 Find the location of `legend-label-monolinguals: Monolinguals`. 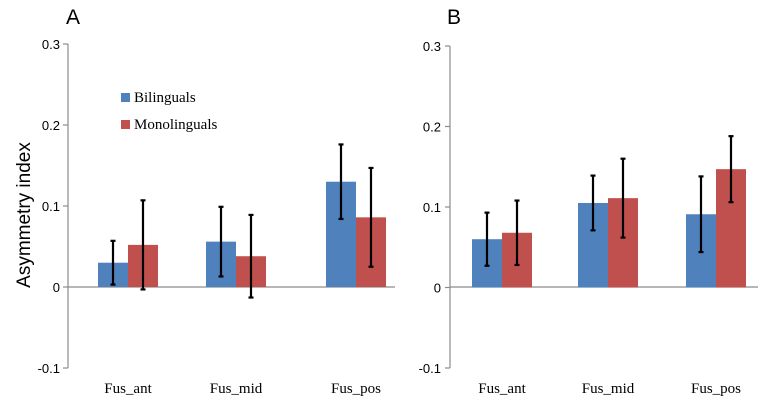

legend-label-monolinguals: Monolinguals is located at coordinates (175, 125).